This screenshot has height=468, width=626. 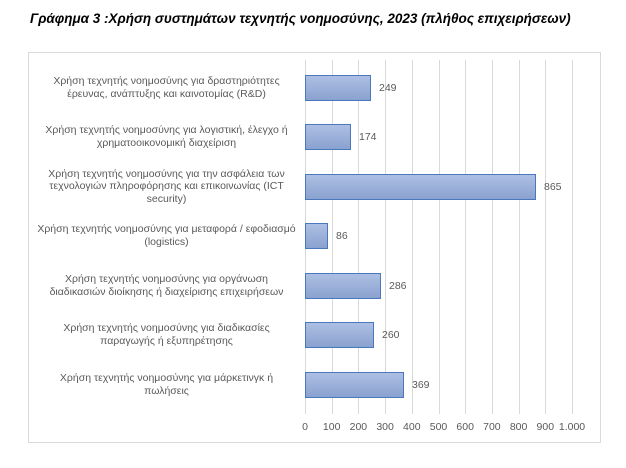 What do you see at coordinates (452, 237) in the screenshot?
I see `bar-zone: 86` at bounding box center [452, 237].